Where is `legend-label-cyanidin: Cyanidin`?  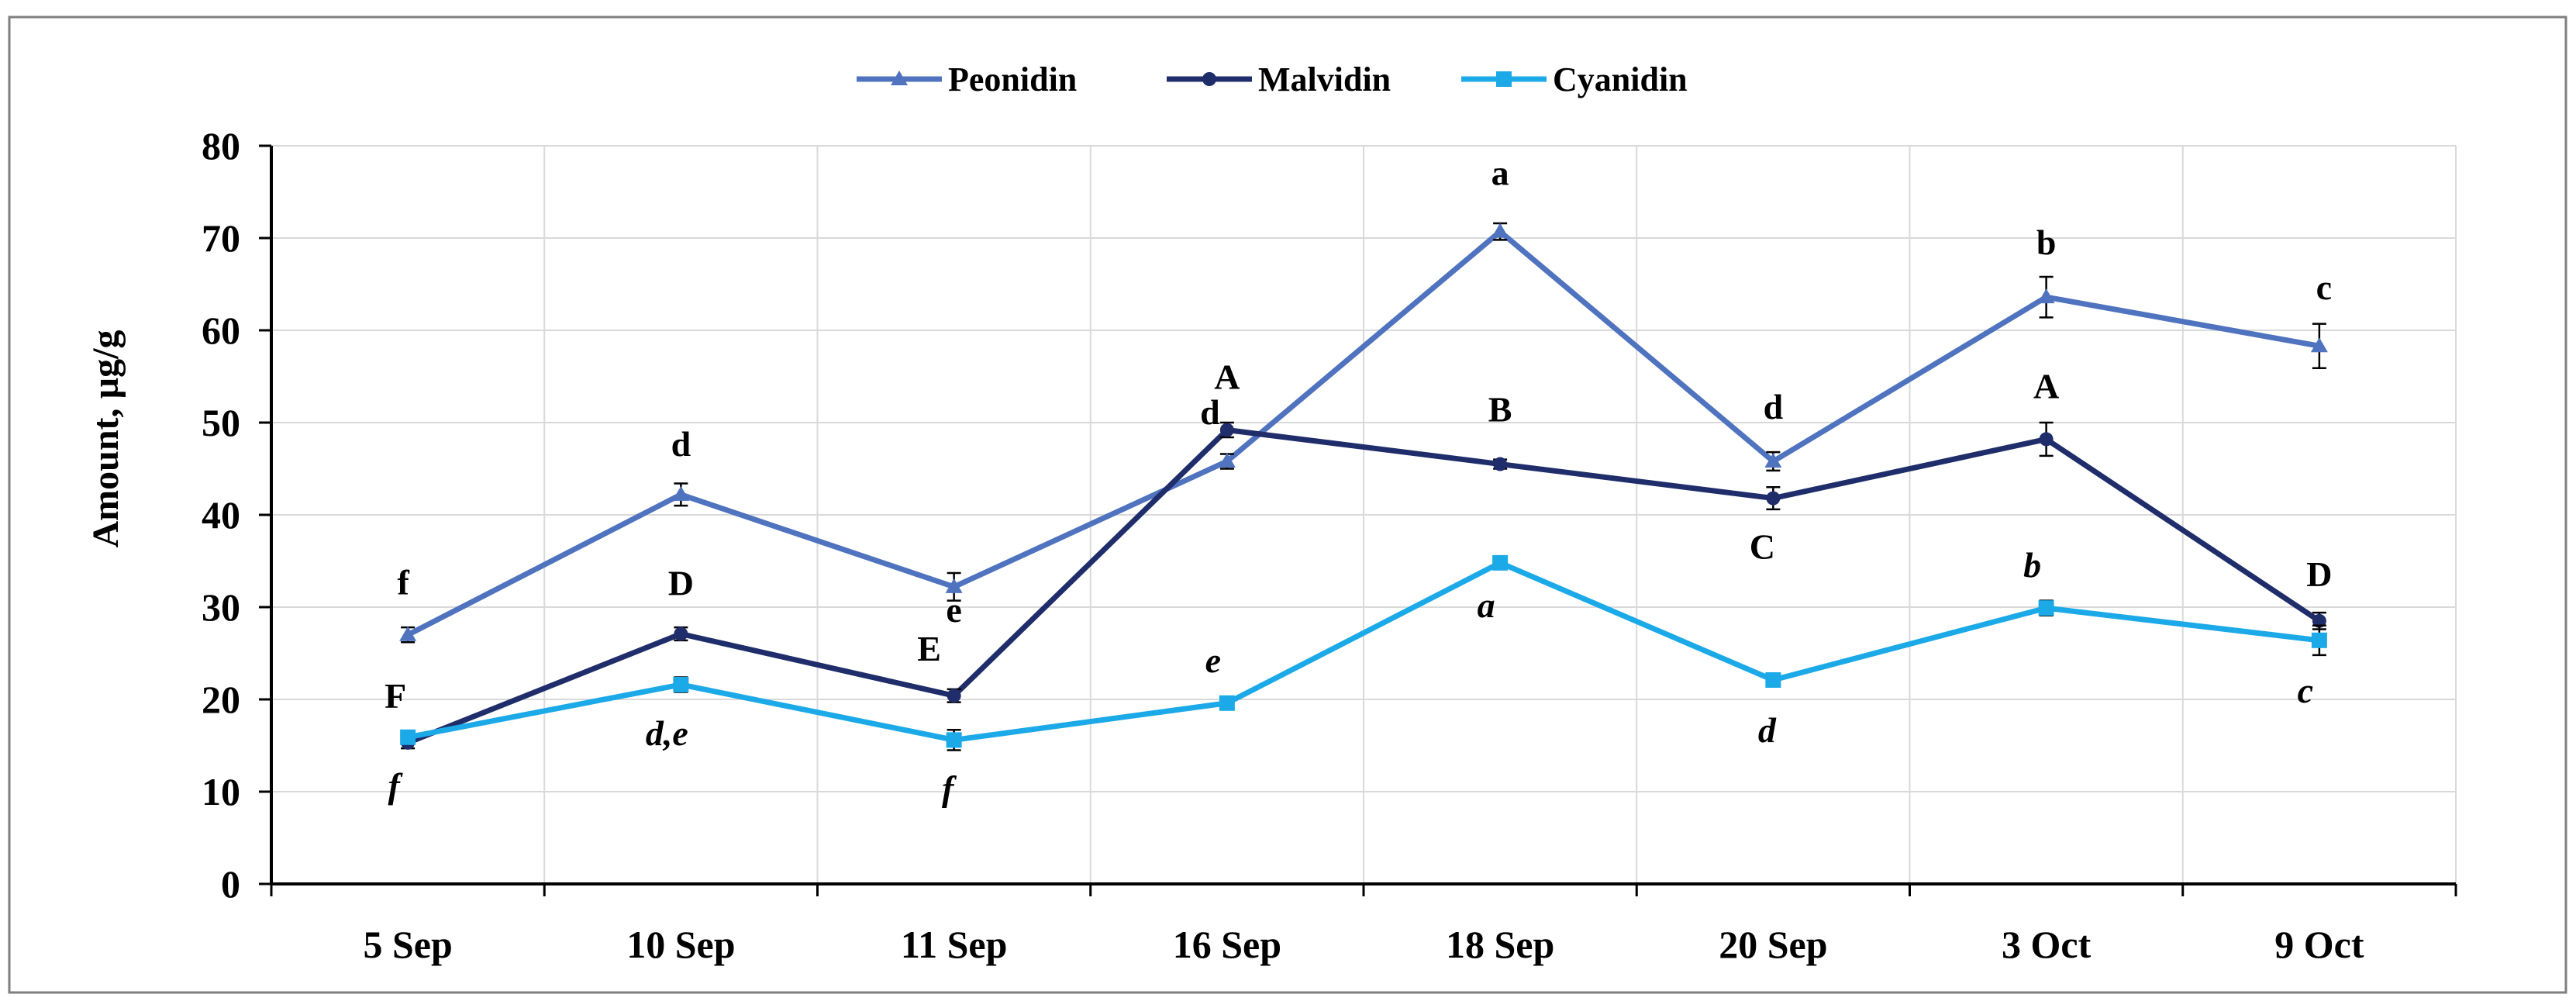
legend-label-cyanidin: Cyanidin is located at coordinates (1620, 79).